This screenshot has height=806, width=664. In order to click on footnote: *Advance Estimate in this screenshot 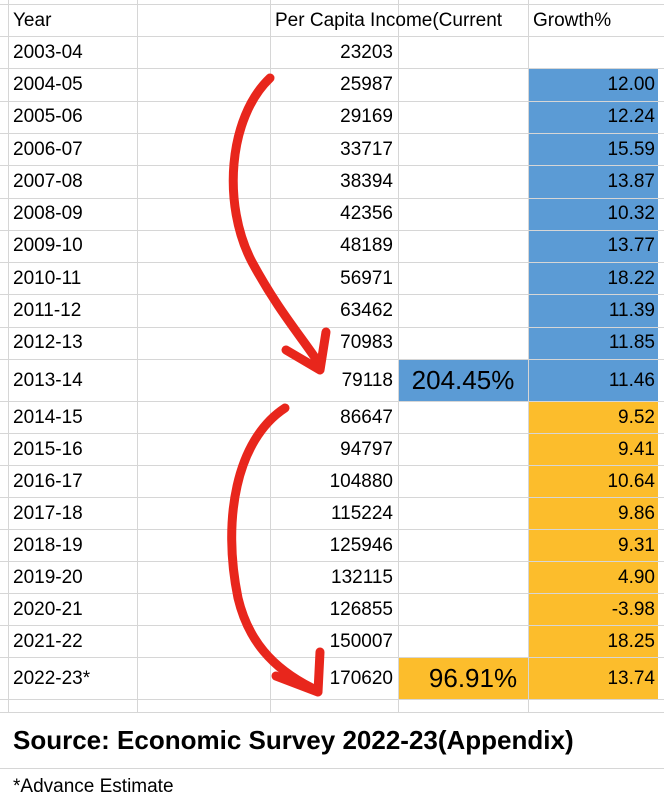, I will do `click(93, 786)`.